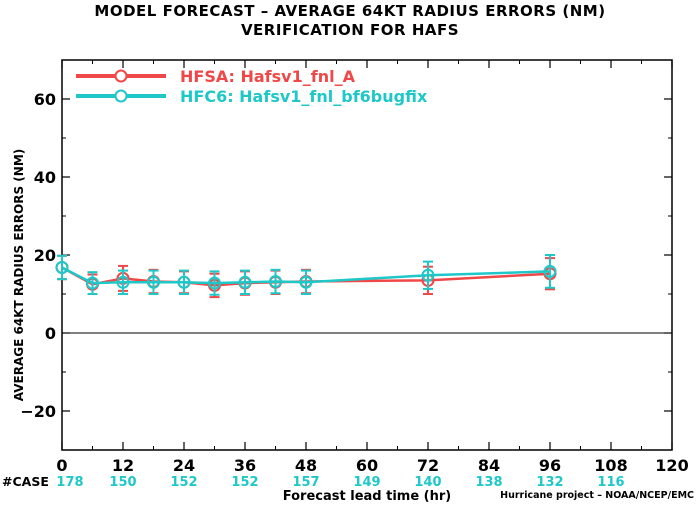 Image resolution: width=700 pixels, height=506 pixels. Describe the element at coordinates (350, 30) in the screenshot. I see `chart-subtitle: VERIFICATION FOR HAFS` at that location.